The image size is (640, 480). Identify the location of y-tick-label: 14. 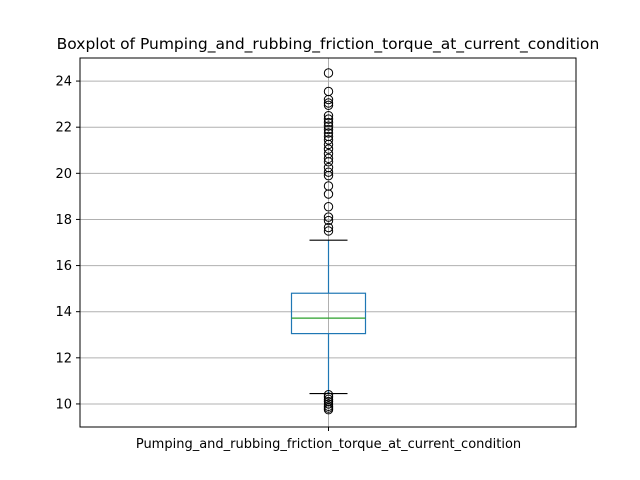
(63, 312).